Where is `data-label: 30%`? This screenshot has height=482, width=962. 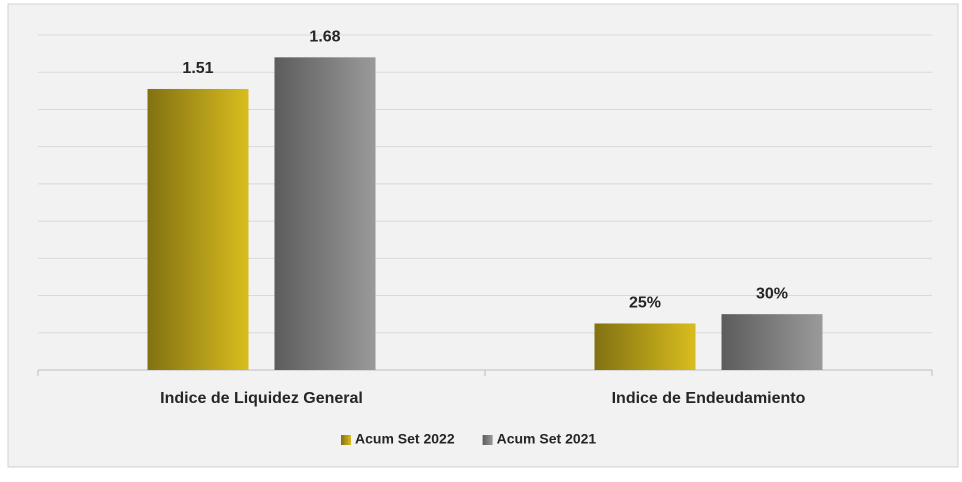
data-label: 30% is located at coordinates (772, 293).